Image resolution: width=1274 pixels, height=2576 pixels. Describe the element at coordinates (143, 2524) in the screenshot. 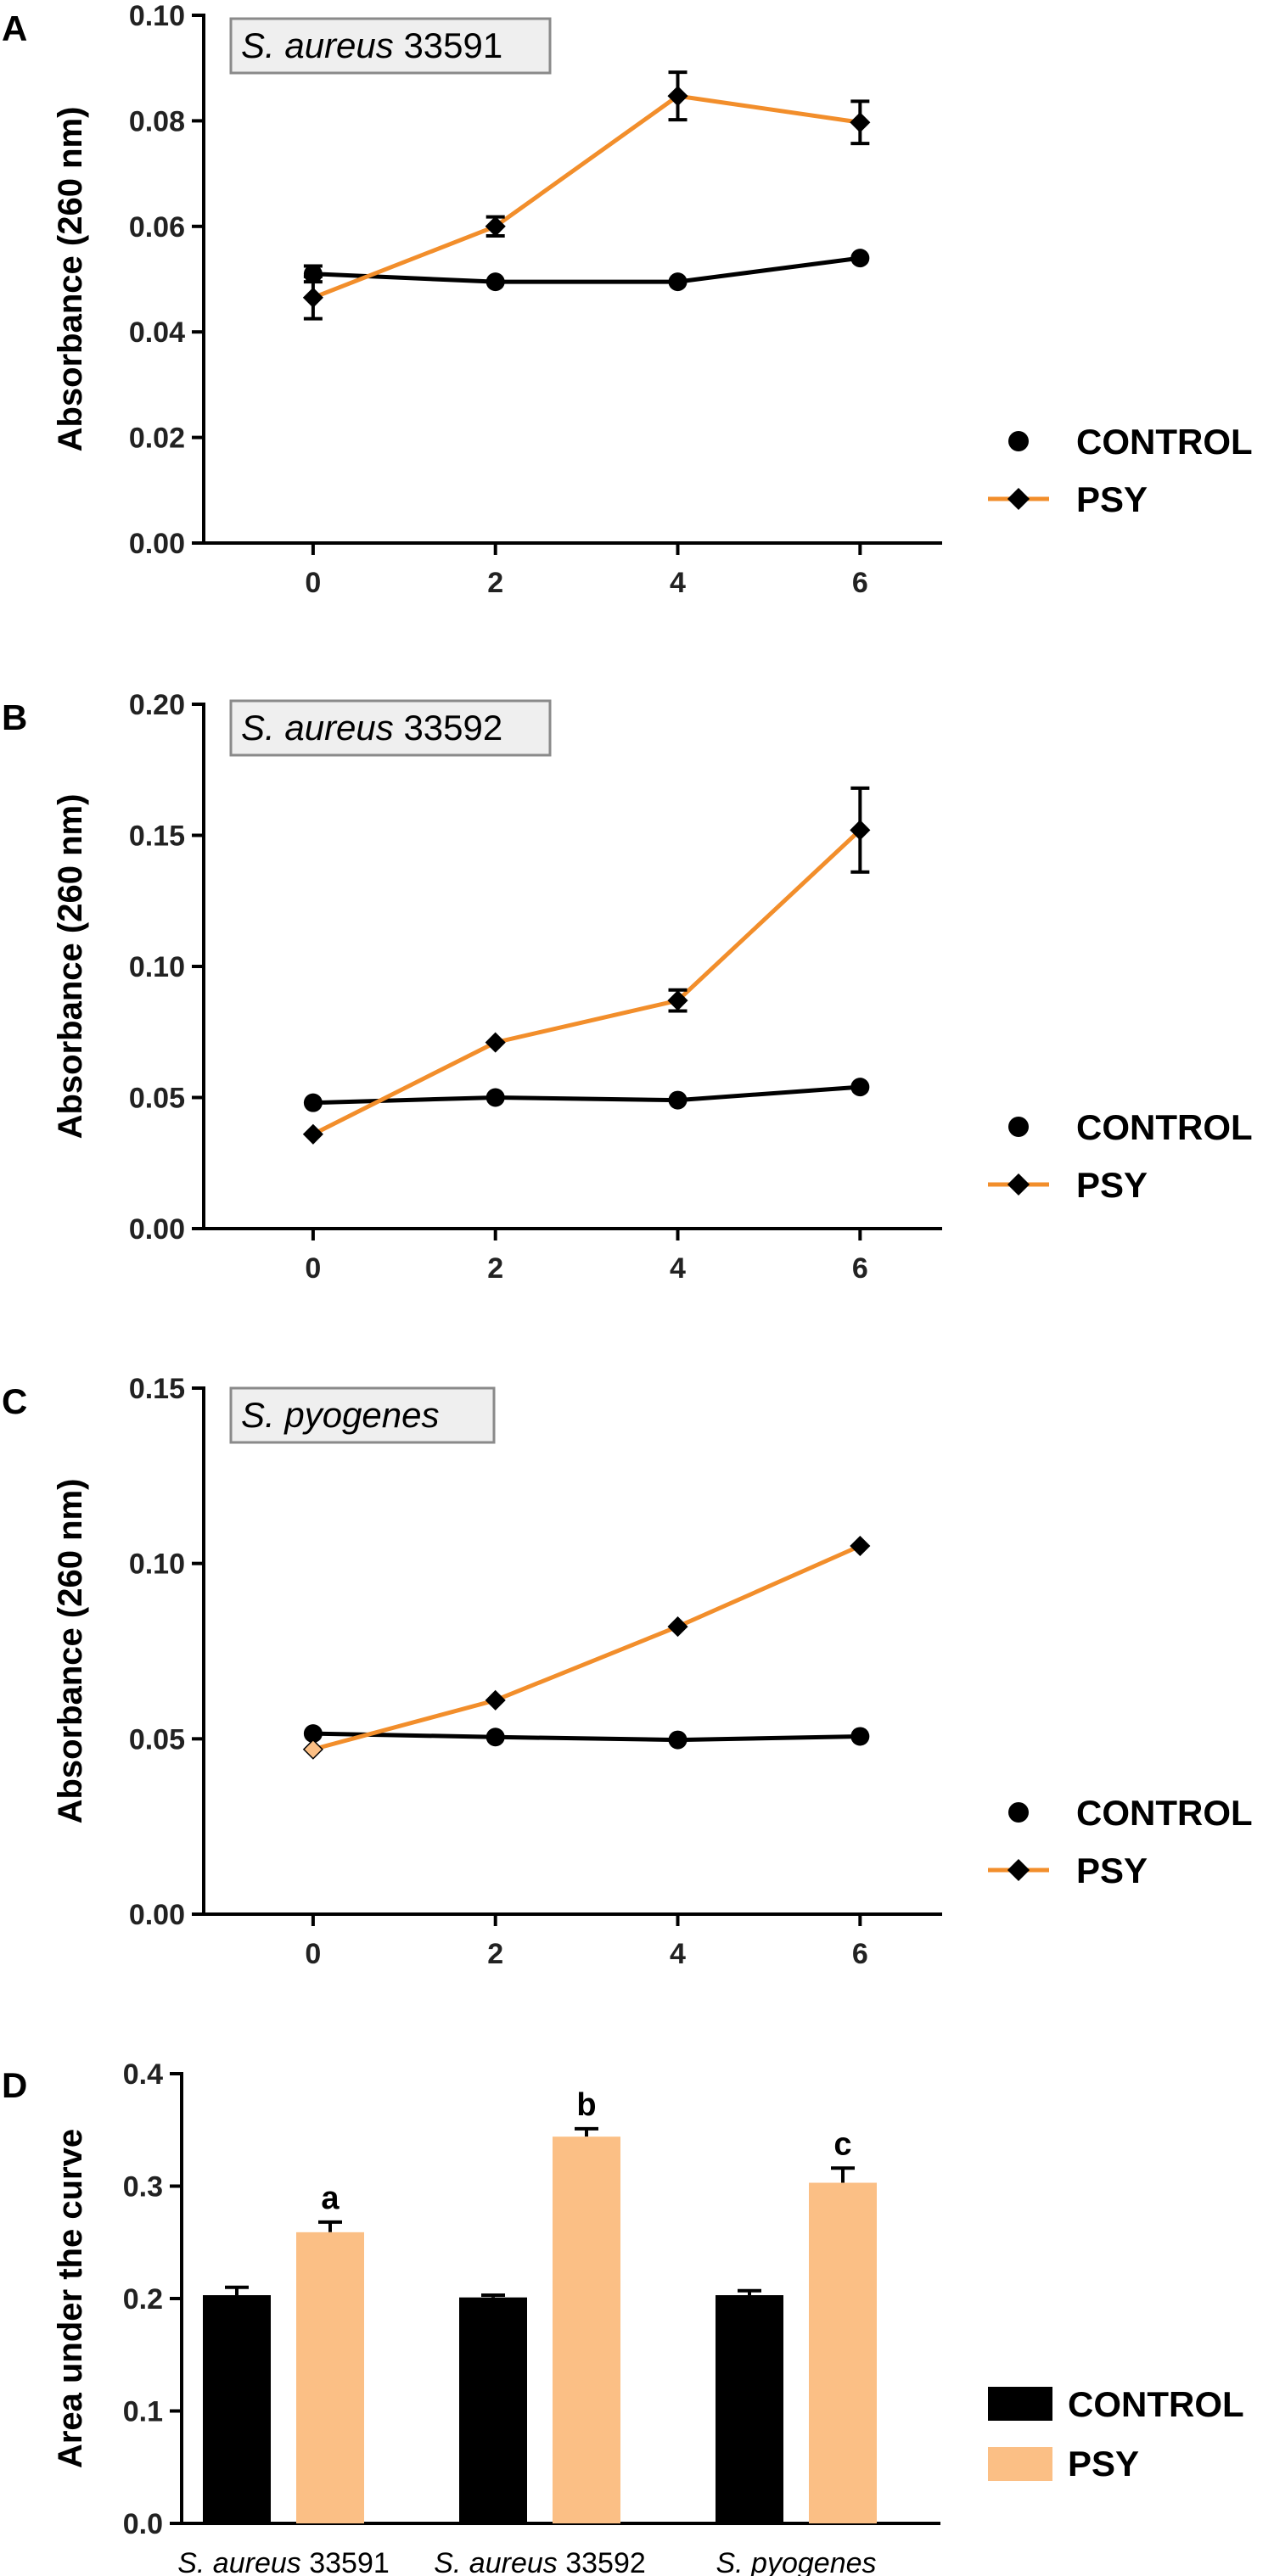

I see `y-tick-label: 0.0` at that location.